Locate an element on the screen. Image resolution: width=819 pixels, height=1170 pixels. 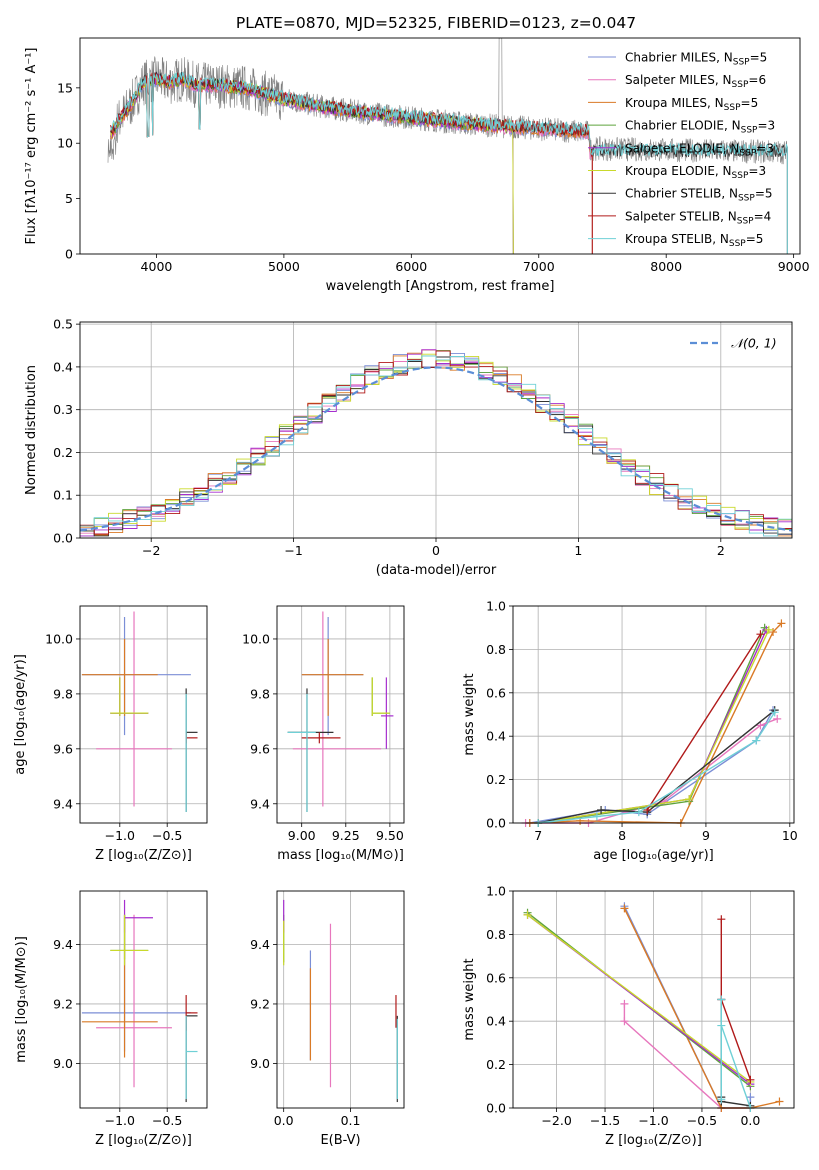
histogram-chabrier-miles is located at coordinates (436, 444).